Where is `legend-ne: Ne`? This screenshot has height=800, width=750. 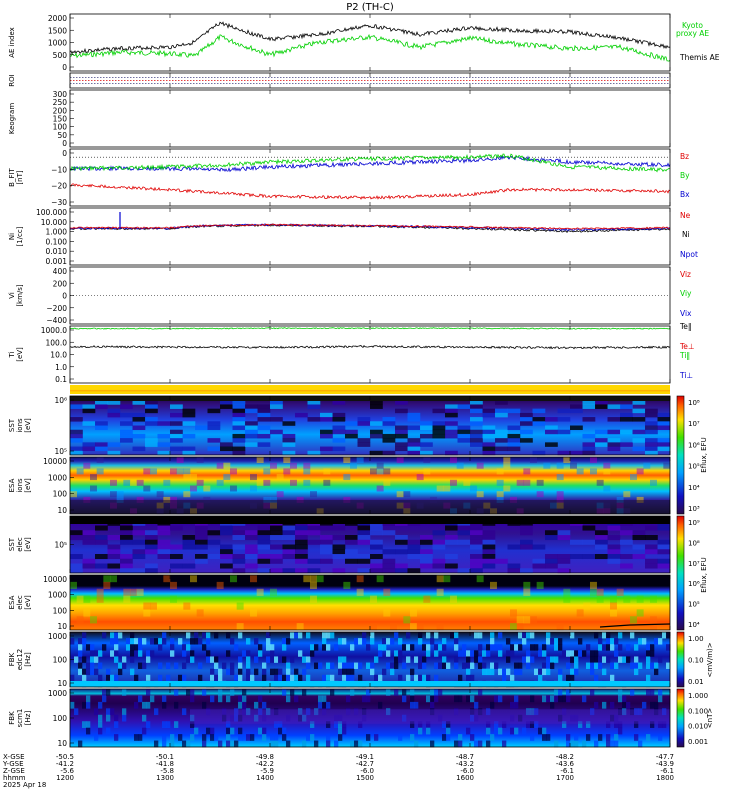 legend-ne: Ne is located at coordinates (685, 215).